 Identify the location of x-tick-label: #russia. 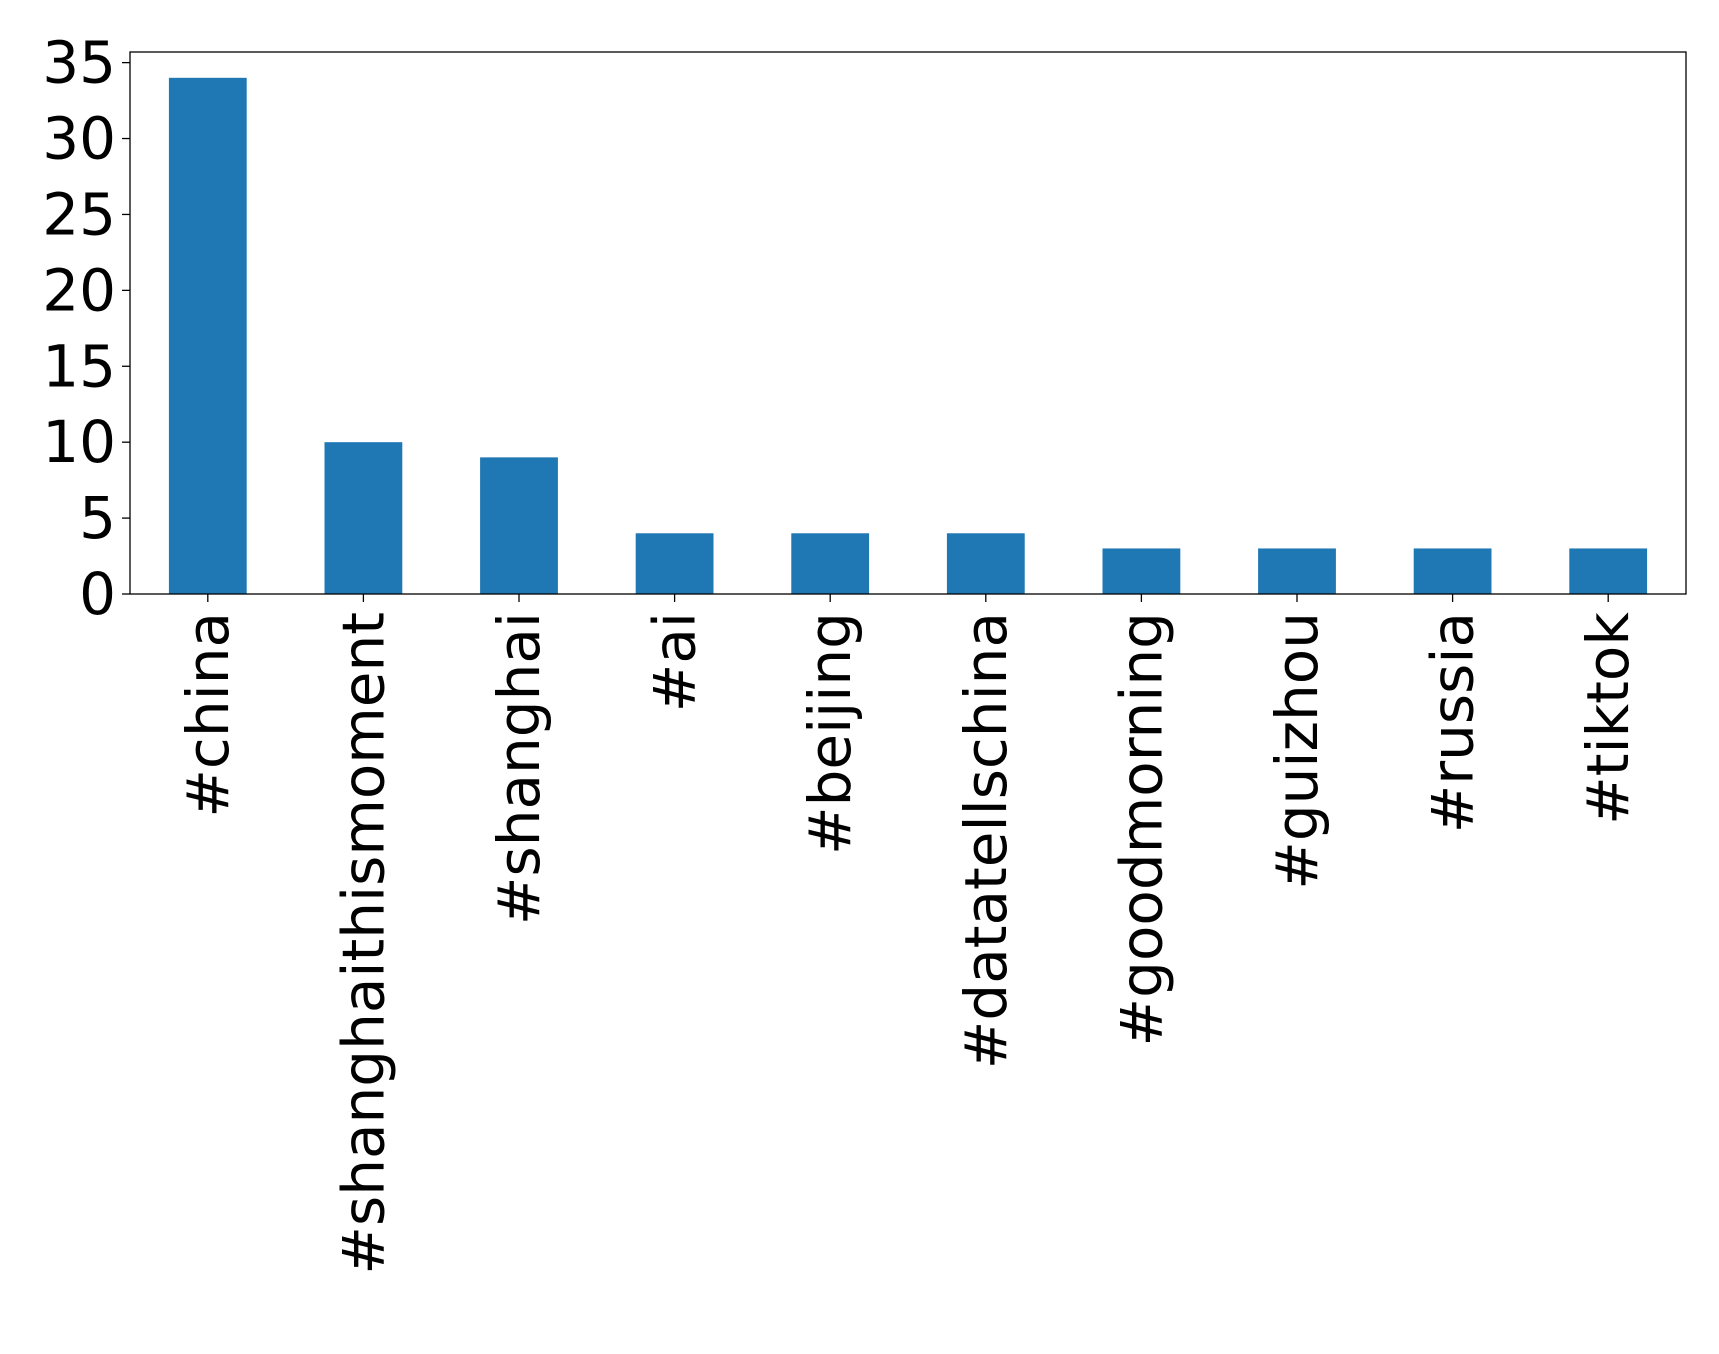
(1453, 722).